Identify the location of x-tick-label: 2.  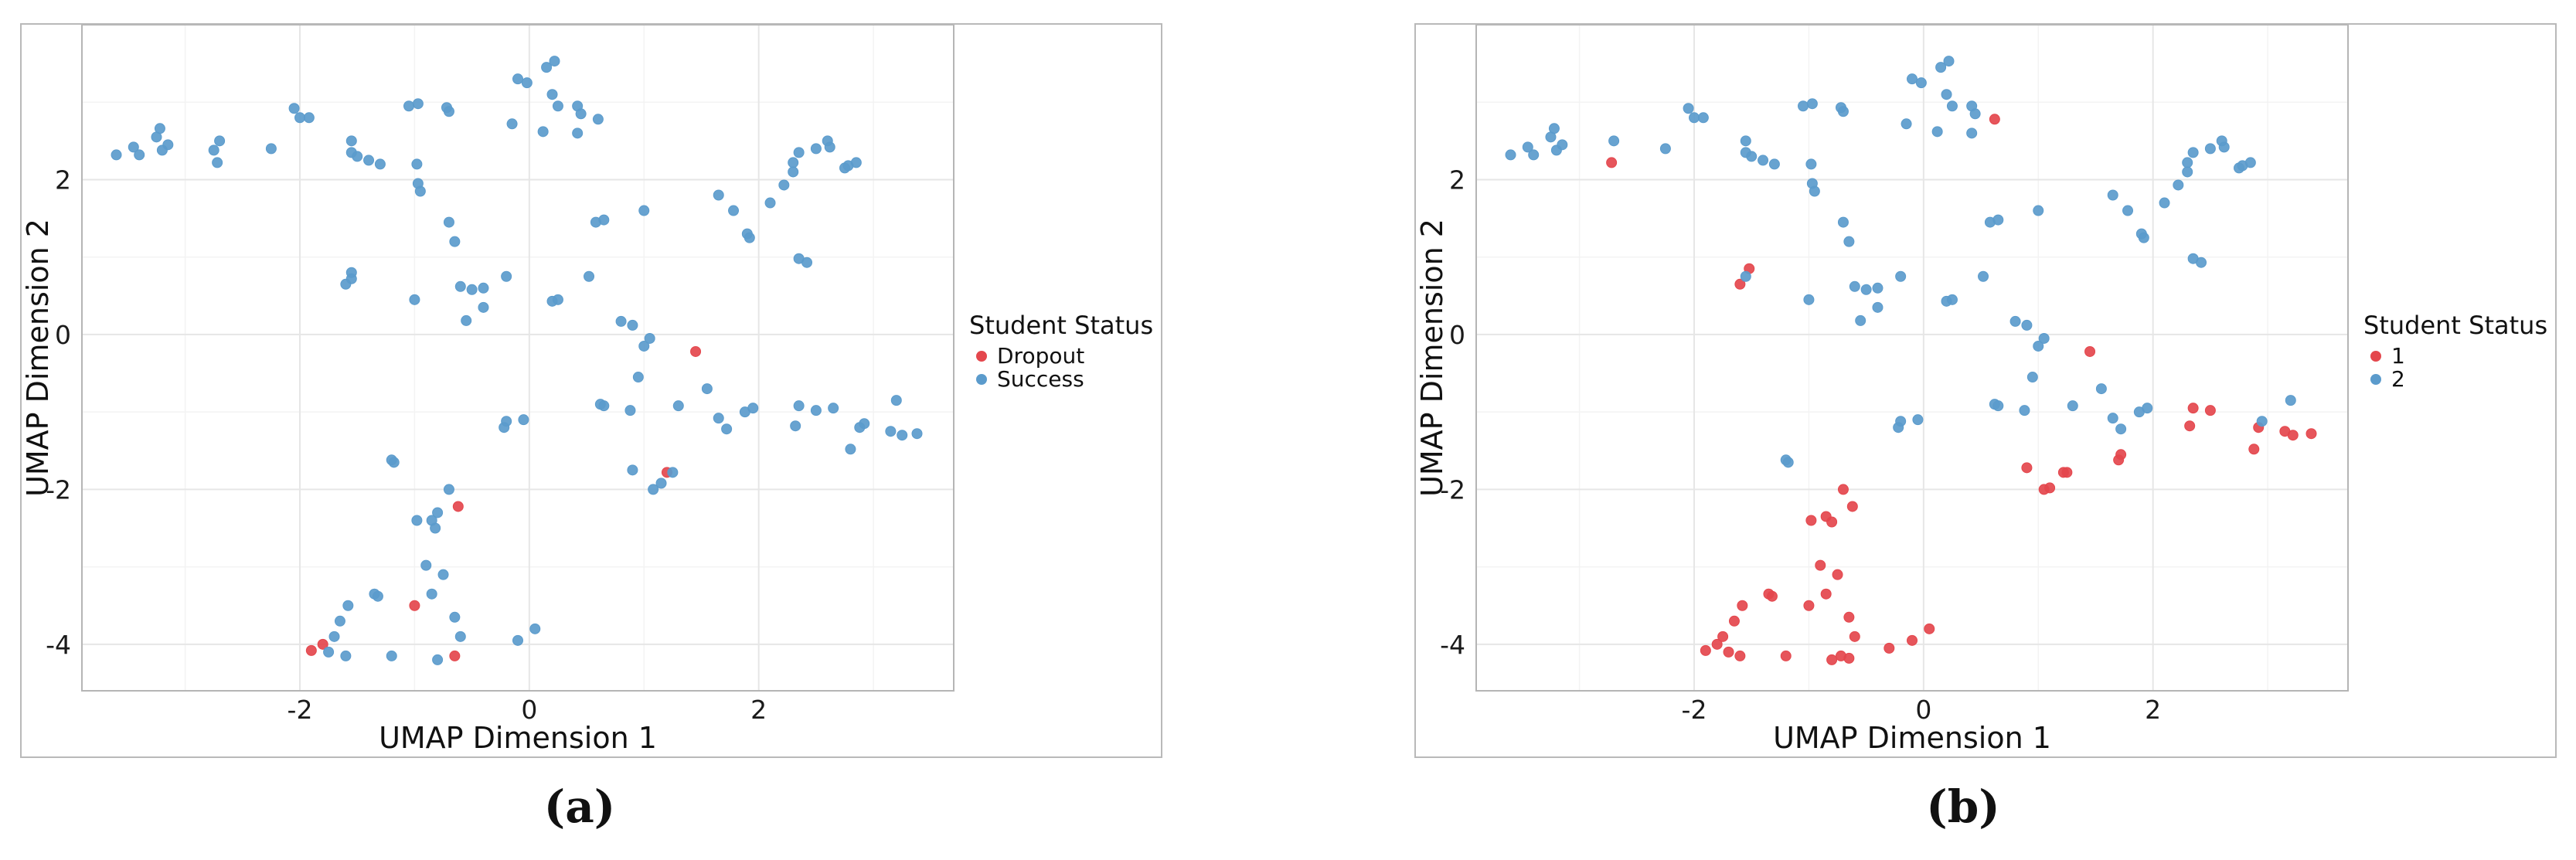
(758, 710).